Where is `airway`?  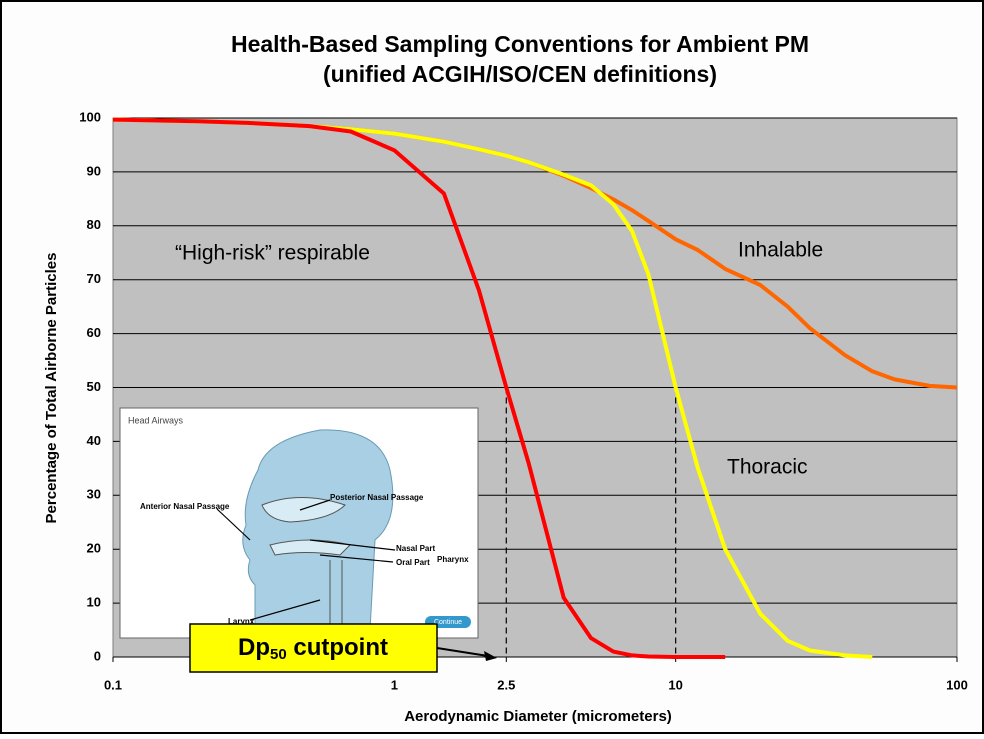 airway is located at coordinates (336, 595).